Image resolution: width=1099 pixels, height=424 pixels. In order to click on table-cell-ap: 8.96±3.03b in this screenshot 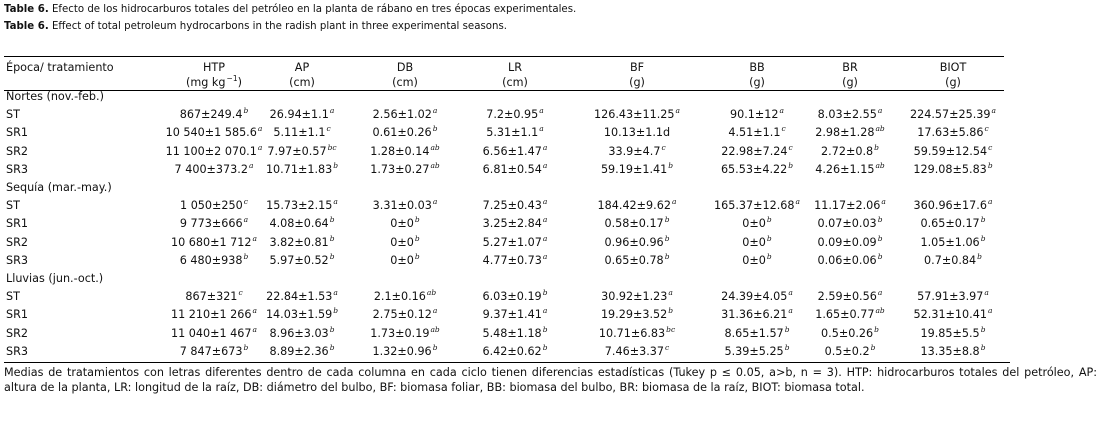, I will do `click(302, 334)`.